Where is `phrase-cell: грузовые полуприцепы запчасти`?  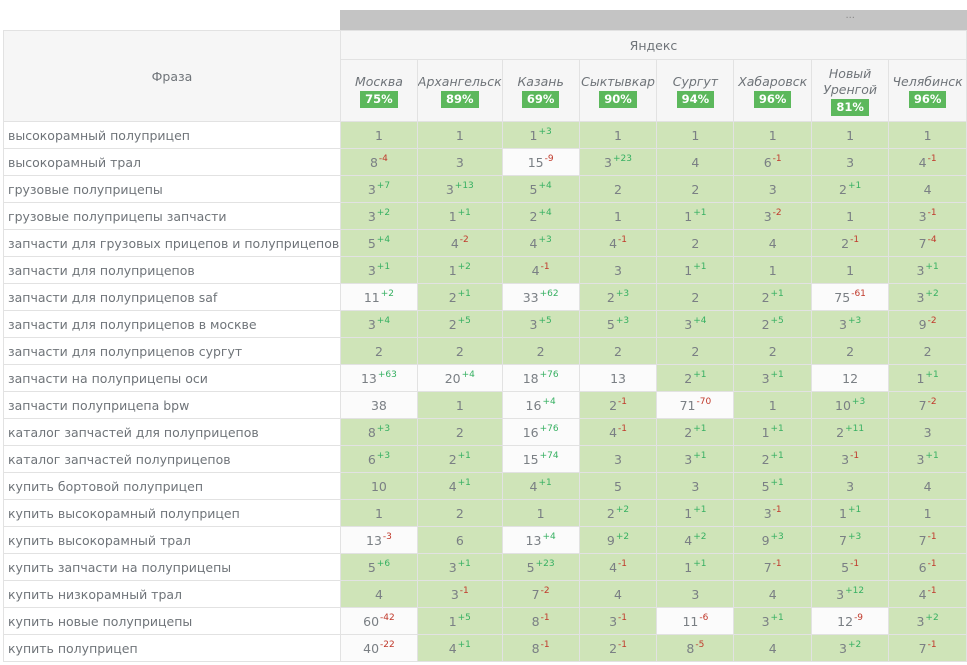 phrase-cell: грузовые полуприцепы запчасти is located at coordinates (172, 216).